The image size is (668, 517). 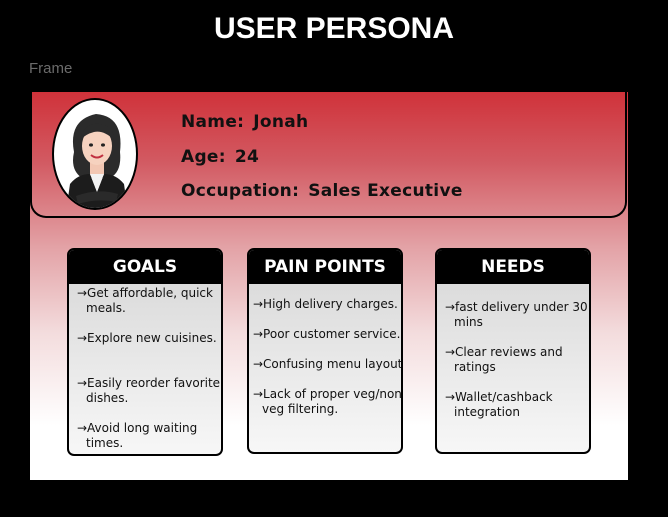 I want to click on persona-name-row: Name: Jonah, so click(x=244, y=122).